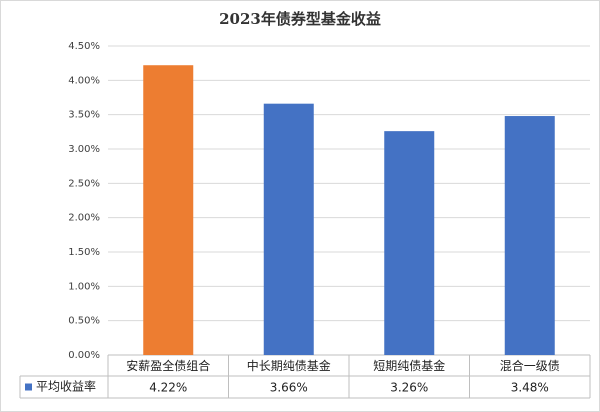  What do you see at coordinates (84, 115) in the screenshot?
I see `y-tick-label: 3.50%` at bounding box center [84, 115].